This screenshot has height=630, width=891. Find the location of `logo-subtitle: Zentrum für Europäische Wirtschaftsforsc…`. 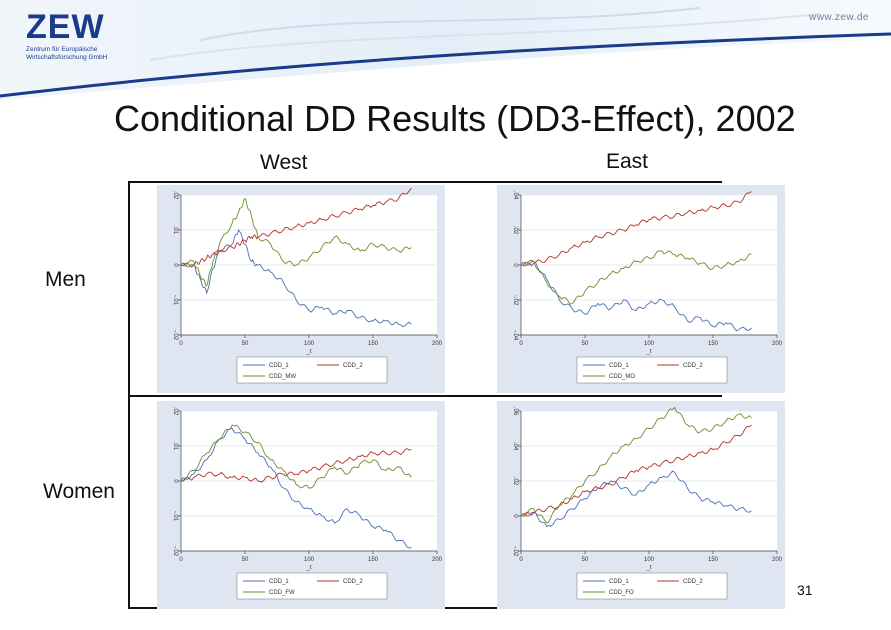

logo-subtitle: Zentrum für Europäische Wirtschaftsforsc… is located at coordinates (81, 54).